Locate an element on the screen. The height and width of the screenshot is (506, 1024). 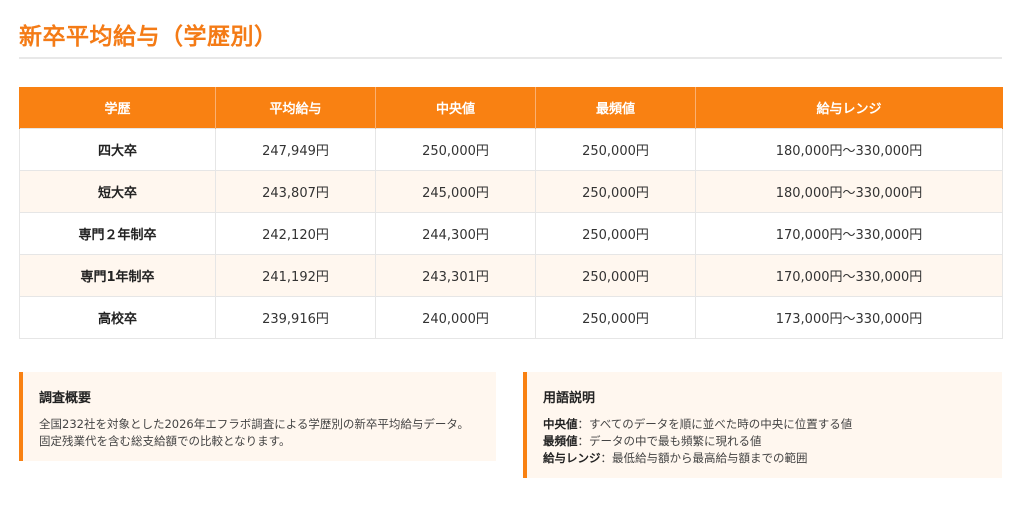
column-header-mode: 最頻値 is located at coordinates (615, 107).